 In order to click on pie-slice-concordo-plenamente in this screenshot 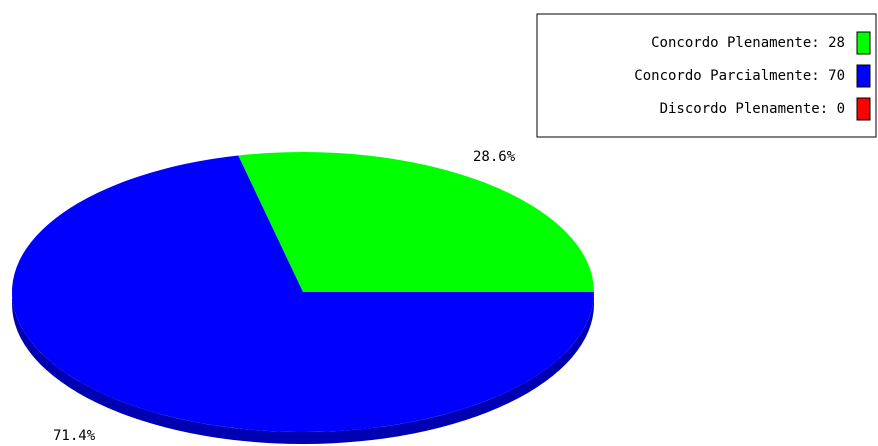, I will do `click(416, 222)`.